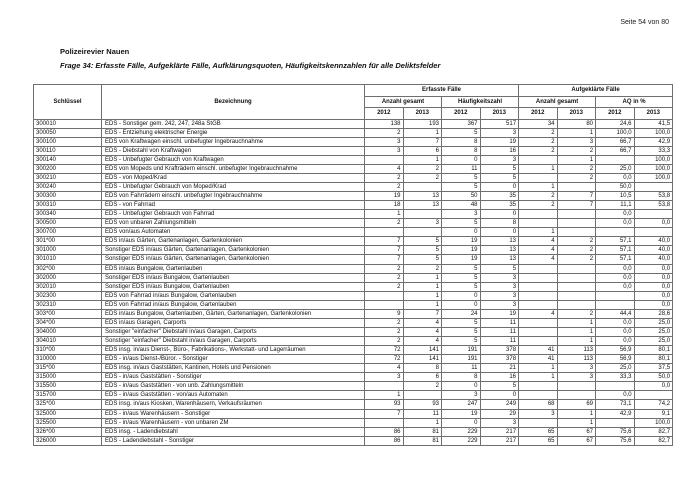  Describe the element at coordinates (480, 101) in the screenshot. I see `header-haeufigkeitszahl: Häufigkeitszahl` at that location.